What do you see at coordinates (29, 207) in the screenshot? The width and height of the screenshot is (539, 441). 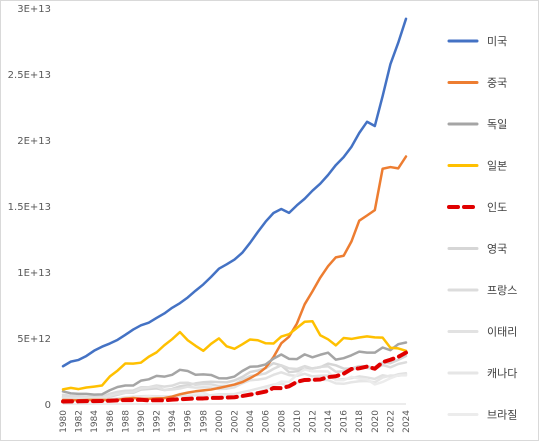 I see `y-tick-label: 1.5E+13` at bounding box center [29, 207].